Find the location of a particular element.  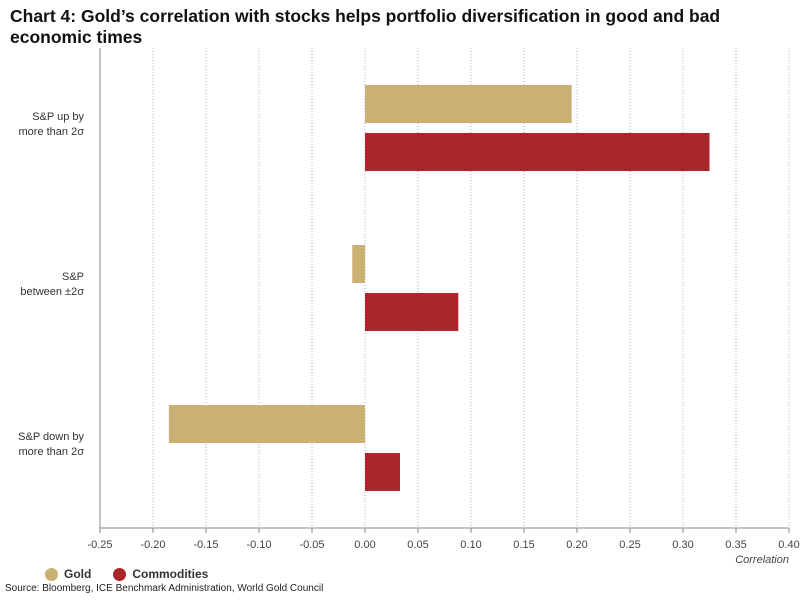

x-tick-label: -0.15 is located at coordinates (205, 545).